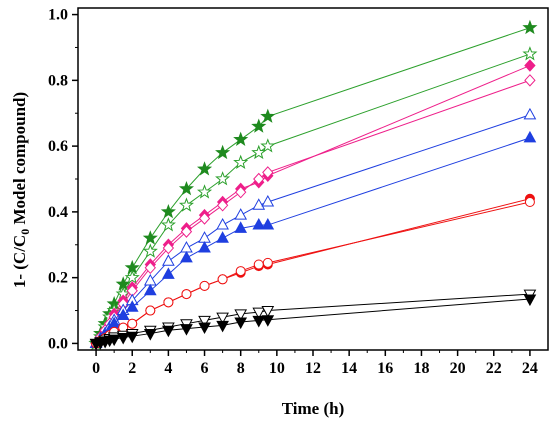  I want to click on x-tick-label: 8, so click(241, 368).